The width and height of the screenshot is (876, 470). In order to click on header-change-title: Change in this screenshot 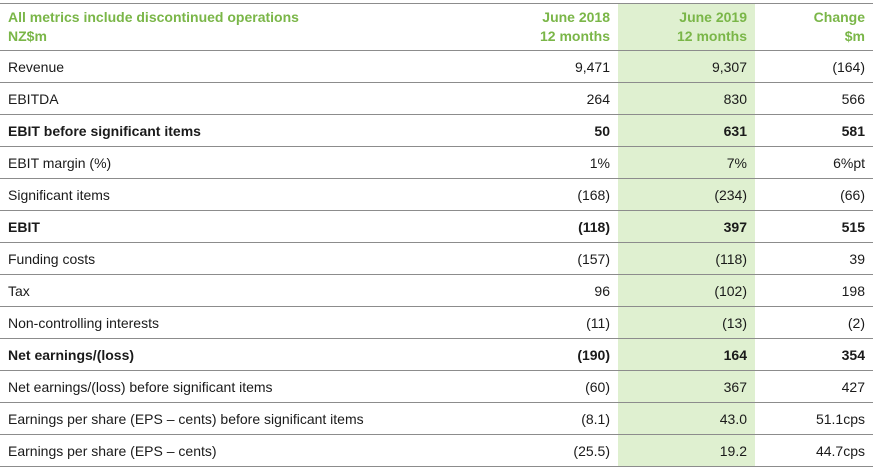, I will do `click(839, 17)`.